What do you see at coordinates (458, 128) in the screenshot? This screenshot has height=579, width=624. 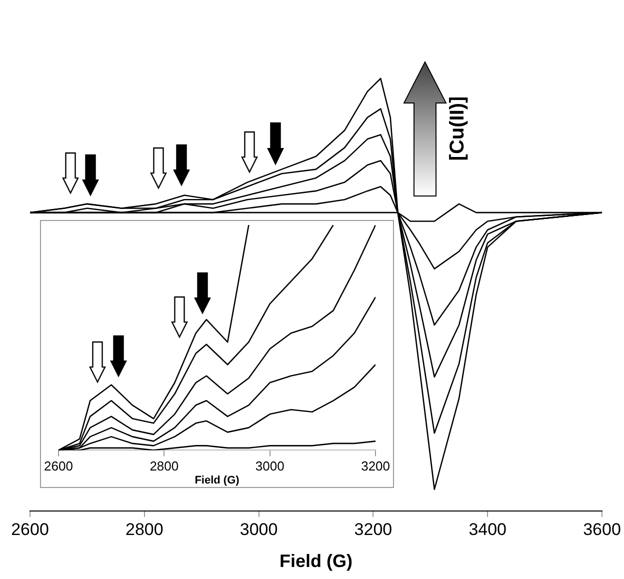 I see `annotation: [Cu(II)]` at bounding box center [458, 128].